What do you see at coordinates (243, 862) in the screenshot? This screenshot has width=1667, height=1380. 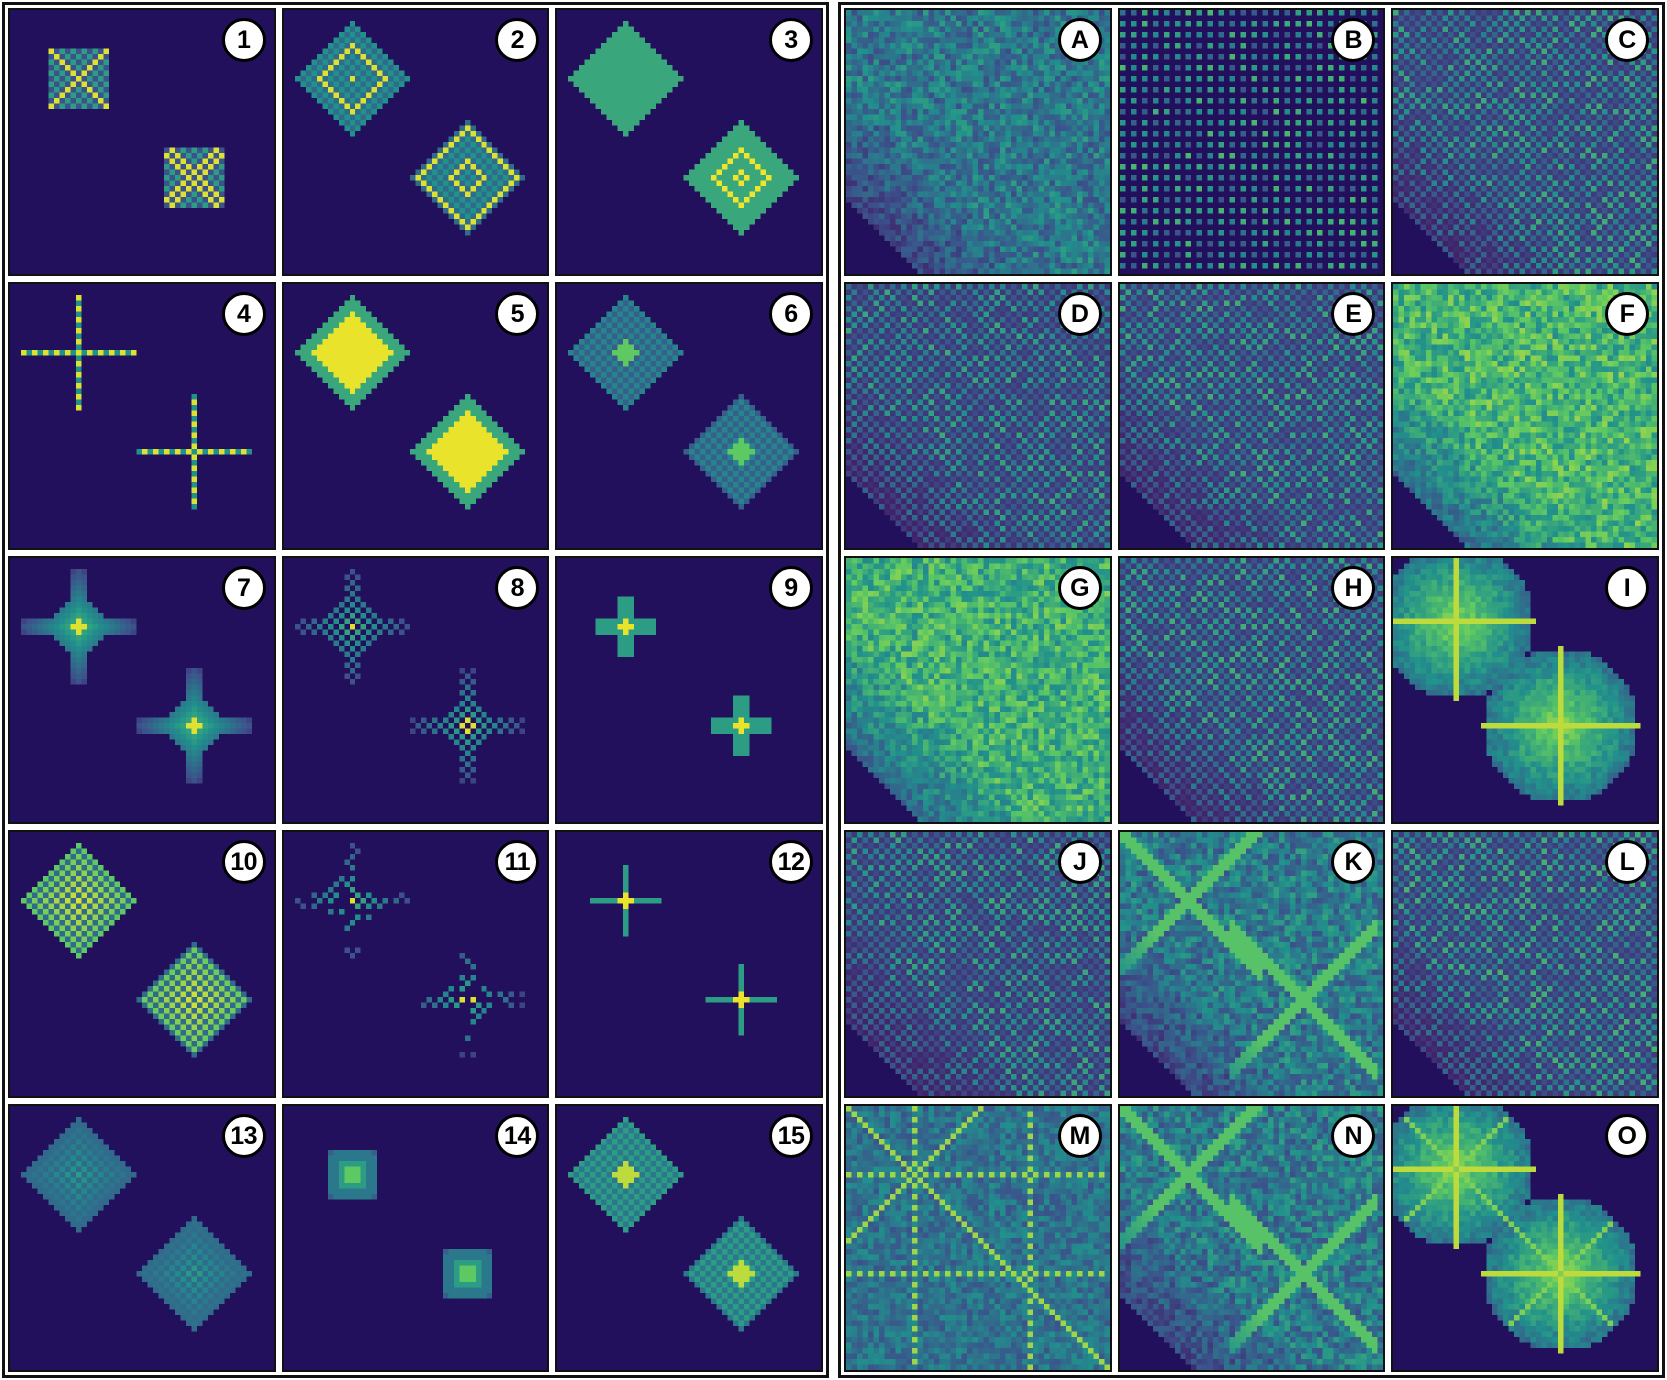 I see `panel-label: 10` at bounding box center [243, 862].